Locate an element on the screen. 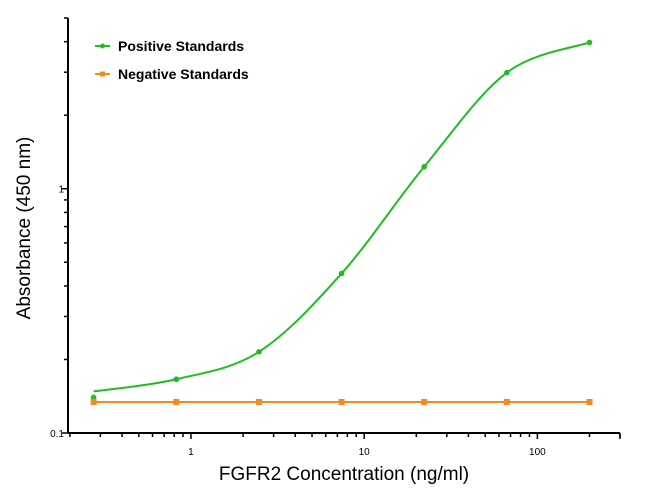  y-tick-label: 0.1 is located at coordinates (57, 434).